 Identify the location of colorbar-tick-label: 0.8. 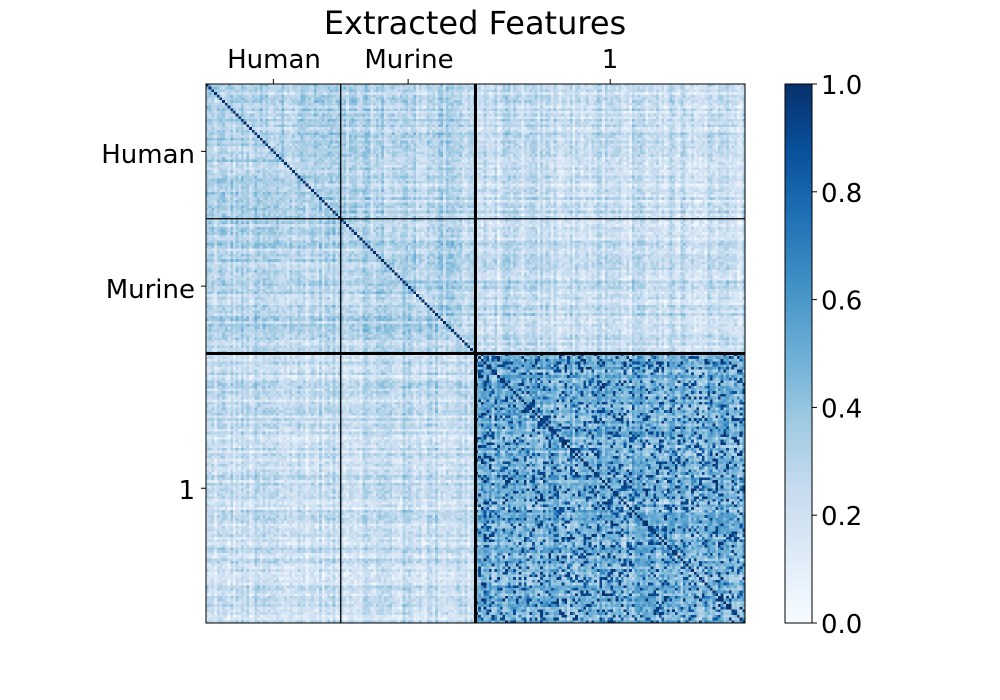
(841, 194).